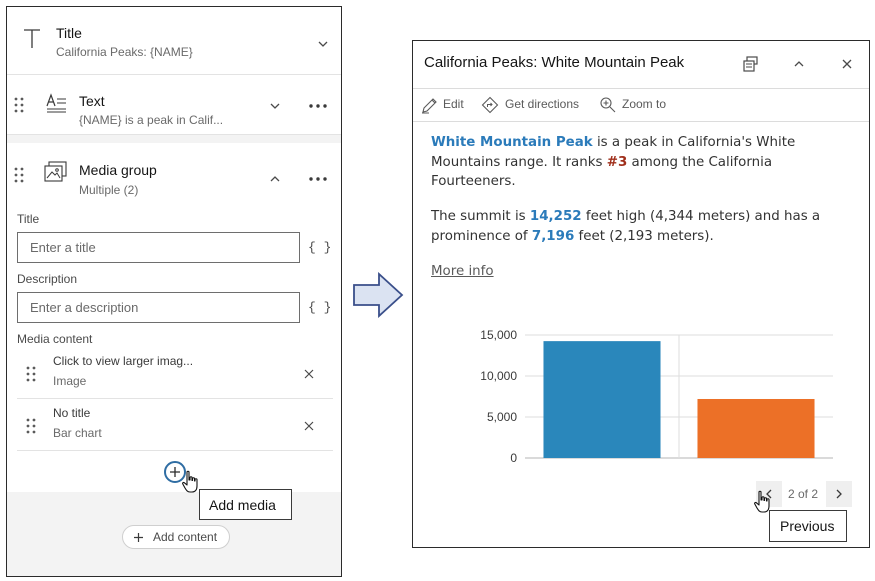 This screenshot has height=581, width=875. What do you see at coordinates (378, 295) in the screenshot?
I see `right-arrow-icon` at bounding box center [378, 295].